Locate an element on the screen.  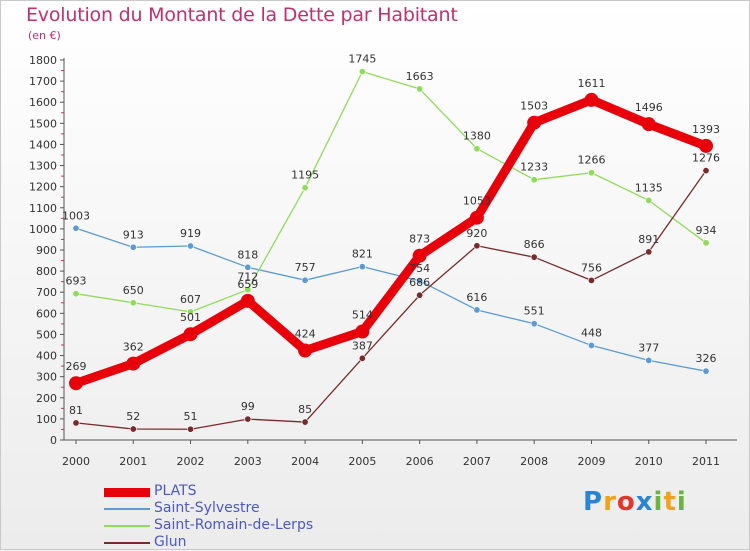
data-label: 754 is located at coordinates (419, 268).